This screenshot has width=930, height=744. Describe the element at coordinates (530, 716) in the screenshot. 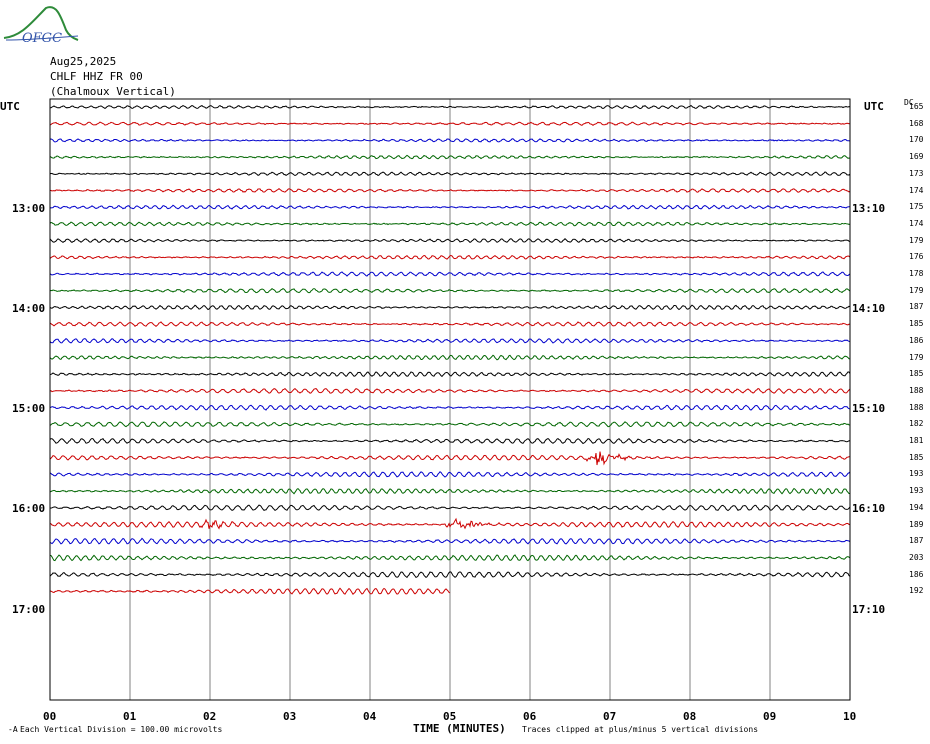

I see `x-tick-label: 06` at that location.